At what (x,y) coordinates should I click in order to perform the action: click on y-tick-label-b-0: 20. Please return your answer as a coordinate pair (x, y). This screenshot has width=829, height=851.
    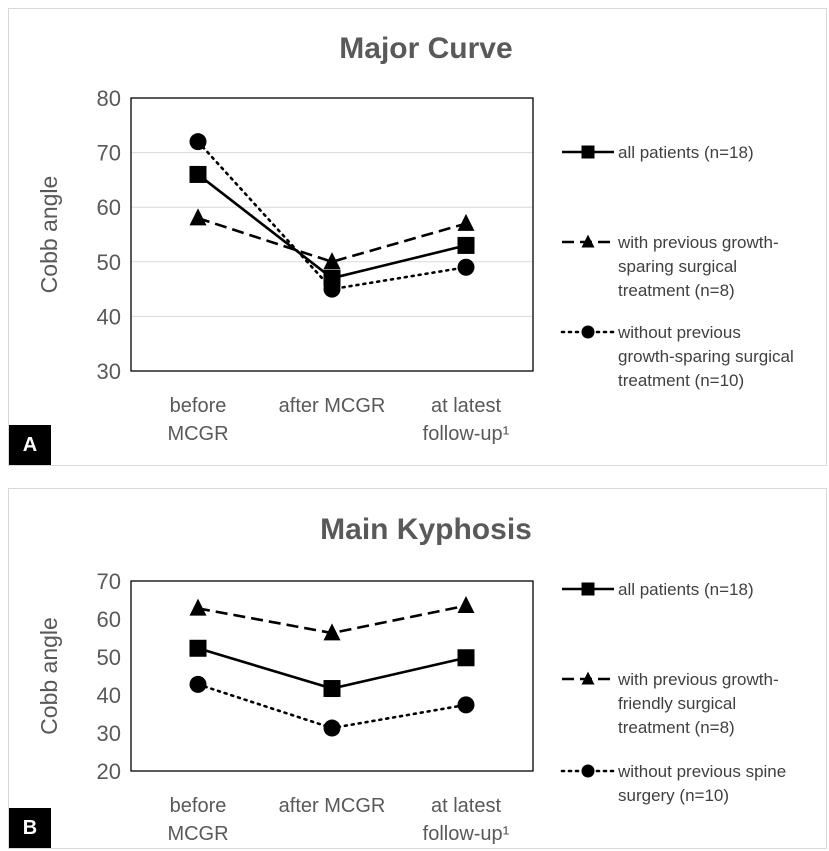
    Looking at the image, I should click on (109, 771).